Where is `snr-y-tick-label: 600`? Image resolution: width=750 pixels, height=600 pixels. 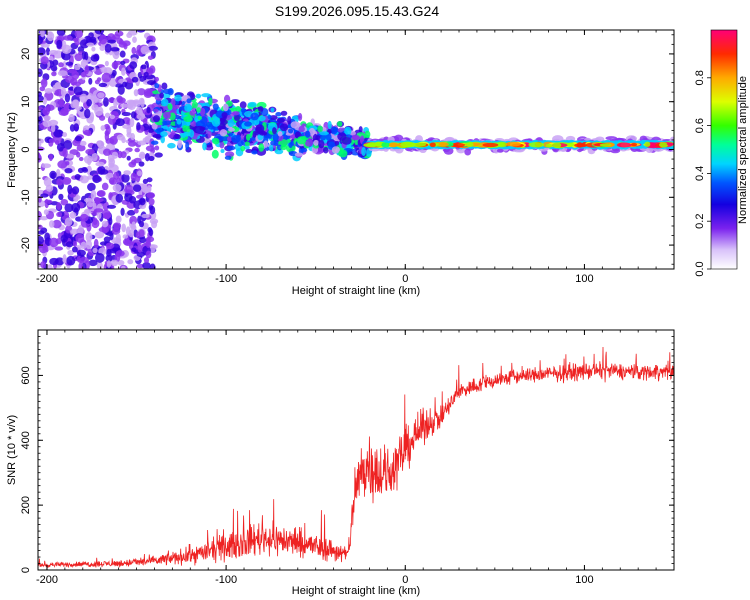
snr-y-tick-label: 600 is located at coordinates (26, 375).